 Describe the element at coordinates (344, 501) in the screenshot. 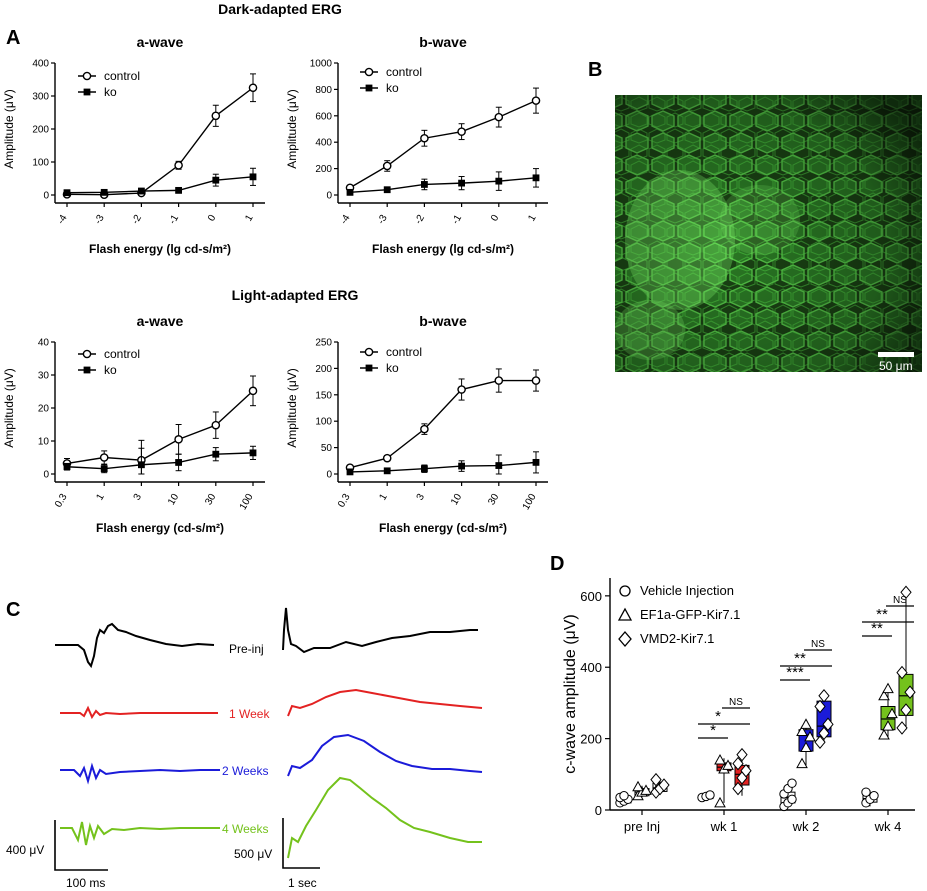

I see `x-tick-label: 0.3` at that location.